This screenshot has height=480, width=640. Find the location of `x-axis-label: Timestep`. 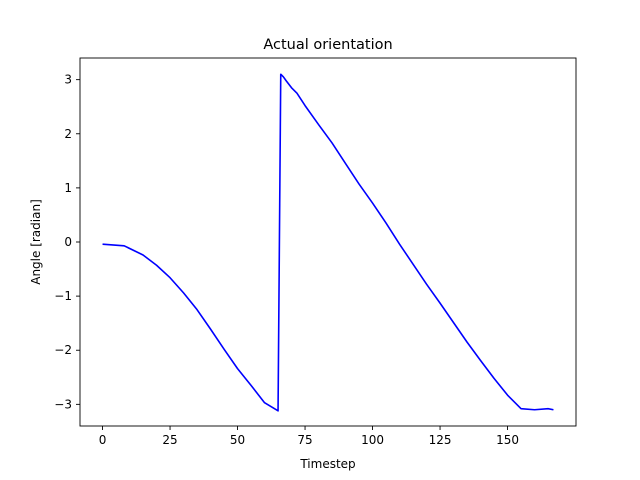

x-axis-label: Timestep is located at coordinates (327, 464).